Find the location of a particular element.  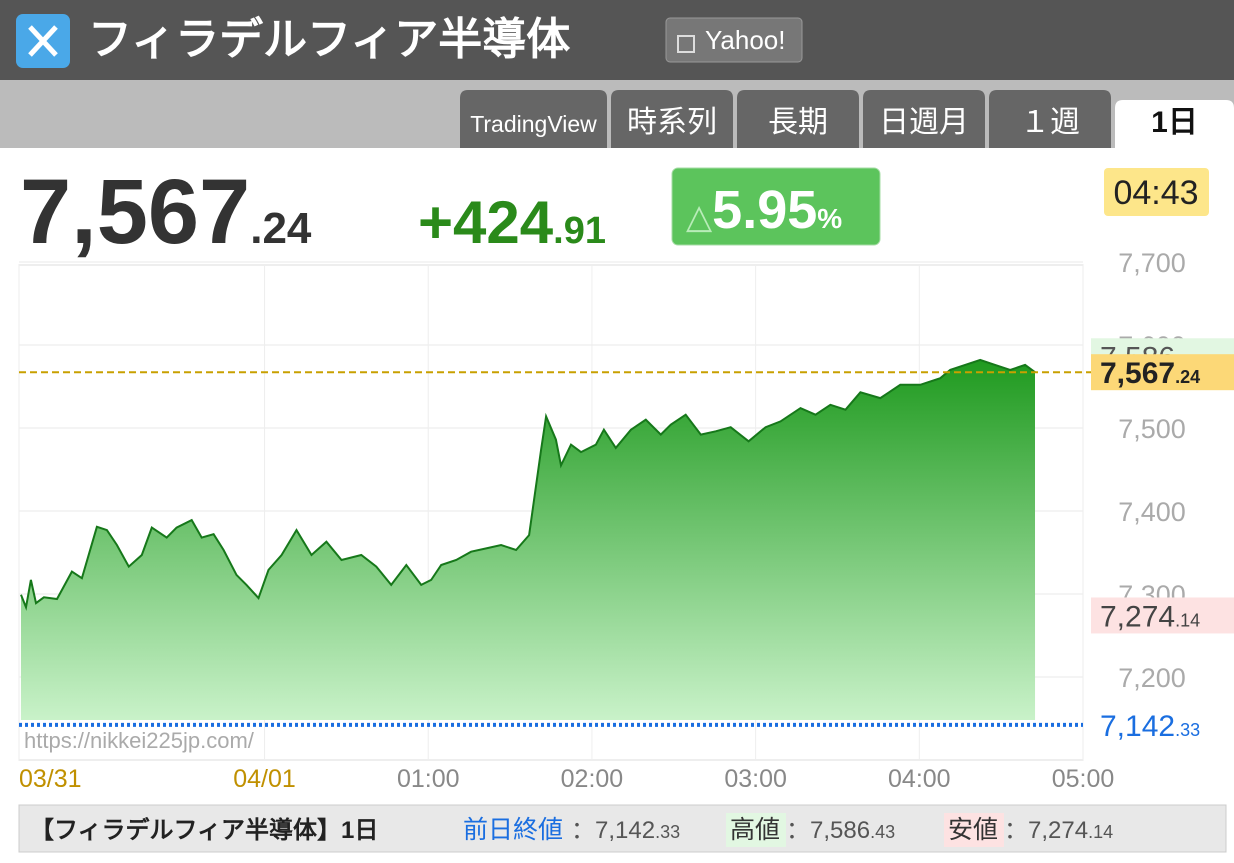

reference-label-small: .33 is located at coordinates (1187, 730).